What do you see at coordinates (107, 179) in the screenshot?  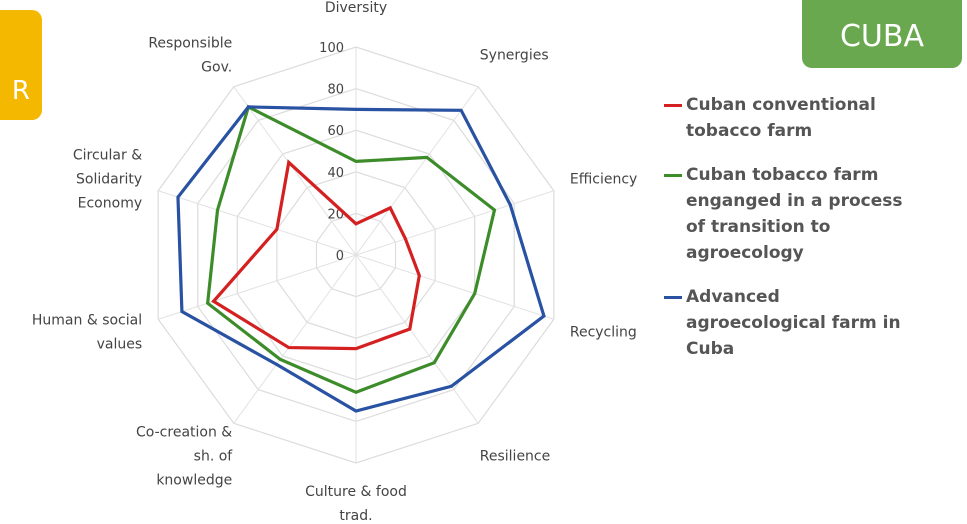 I see `axis-label: Circular & Solidarity Economy` at bounding box center [107, 179].